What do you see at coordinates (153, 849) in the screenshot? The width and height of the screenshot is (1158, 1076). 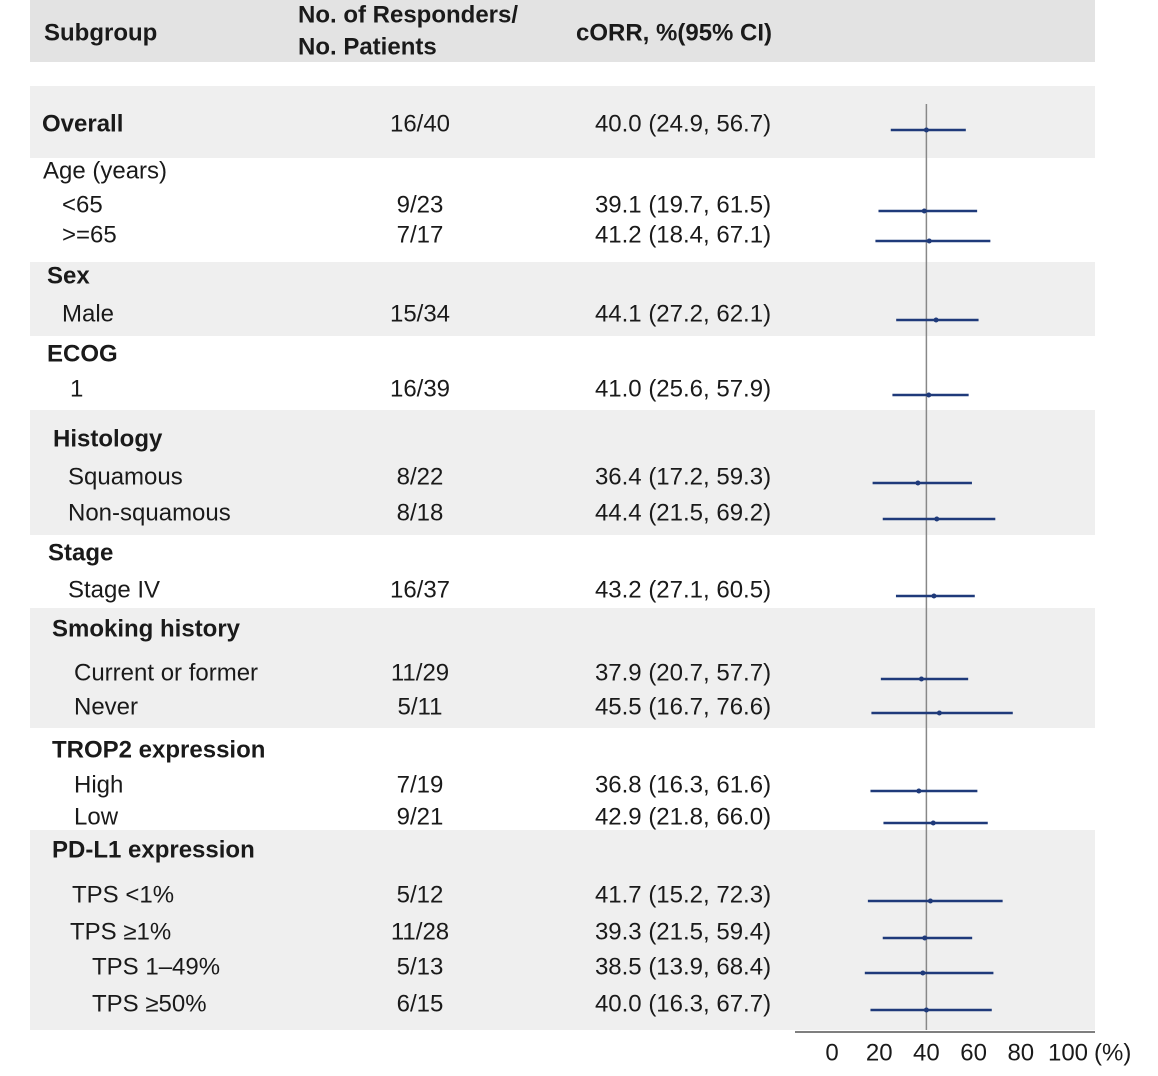 I see `row-label: PD-L1 expression` at bounding box center [153, 849].